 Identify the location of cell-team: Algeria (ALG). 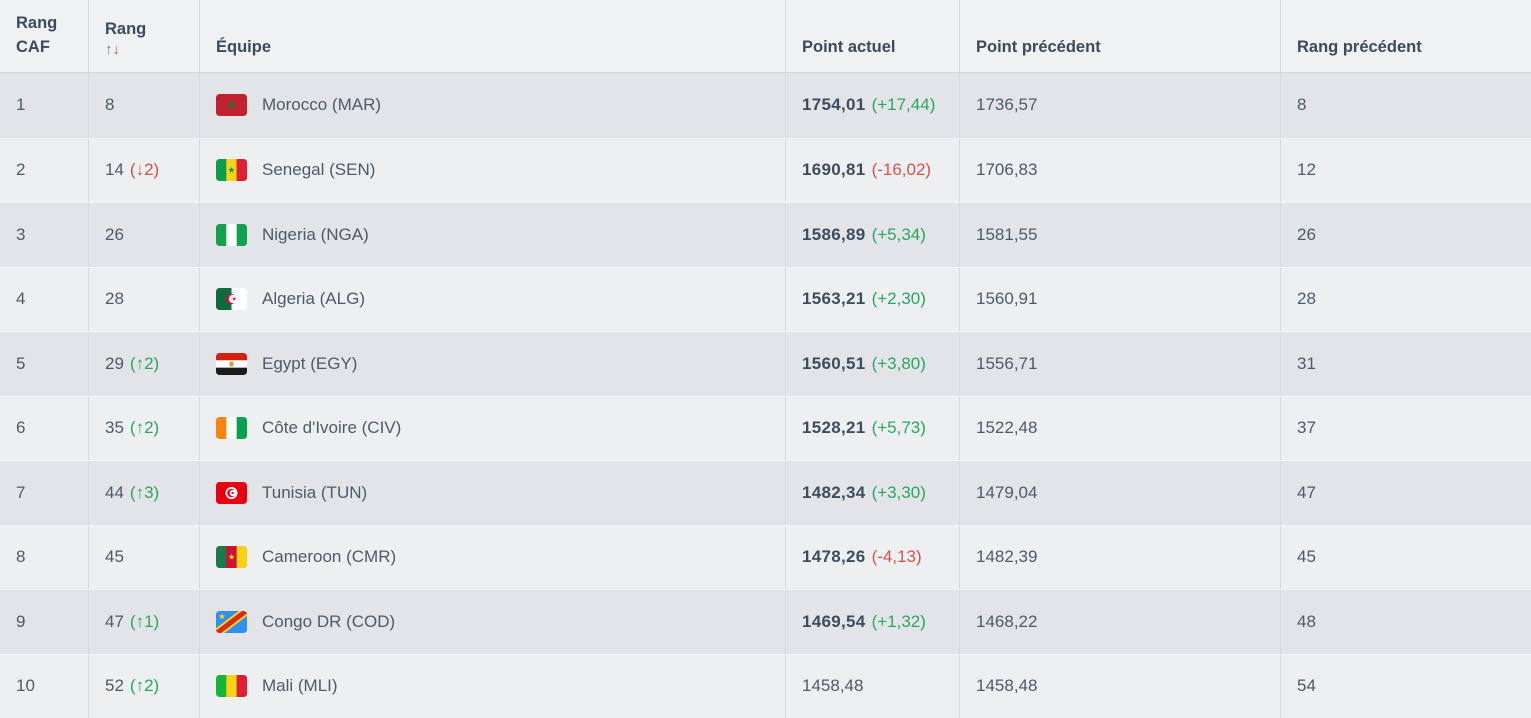
(492, 299).